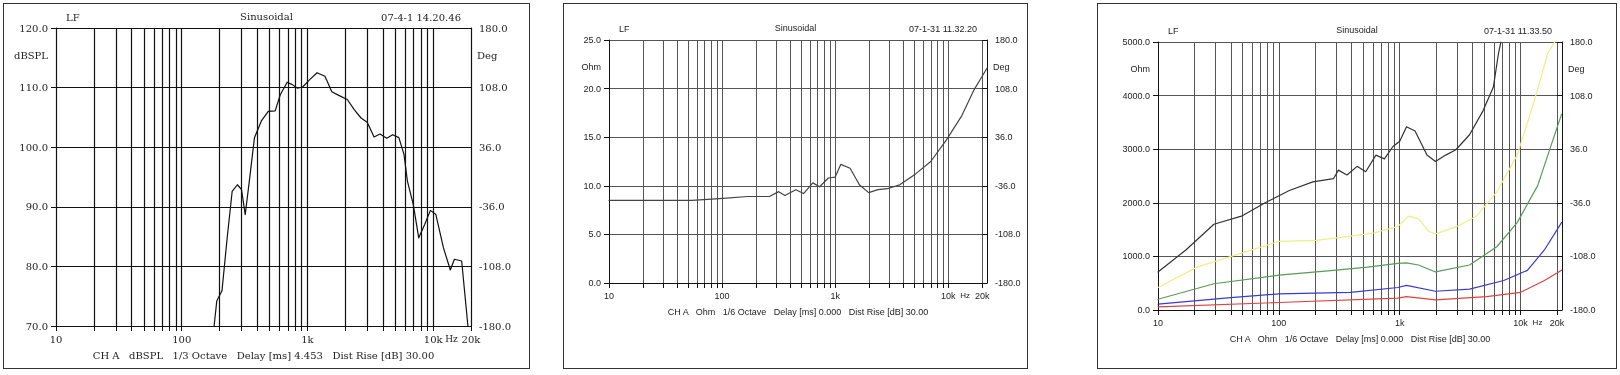 This screenshot has width=1620, height=375. Describe the element at coordinates (33, 147) in the screenshot. I see `y-tick-label: 100.0` at that location.